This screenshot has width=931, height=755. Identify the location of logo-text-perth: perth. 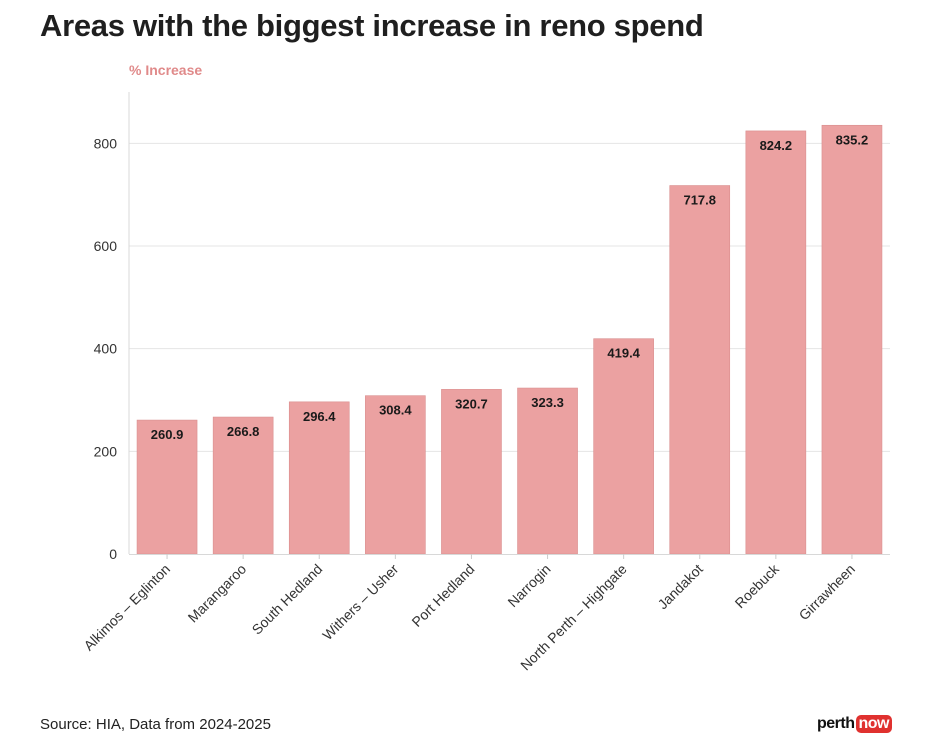
(836, 723).